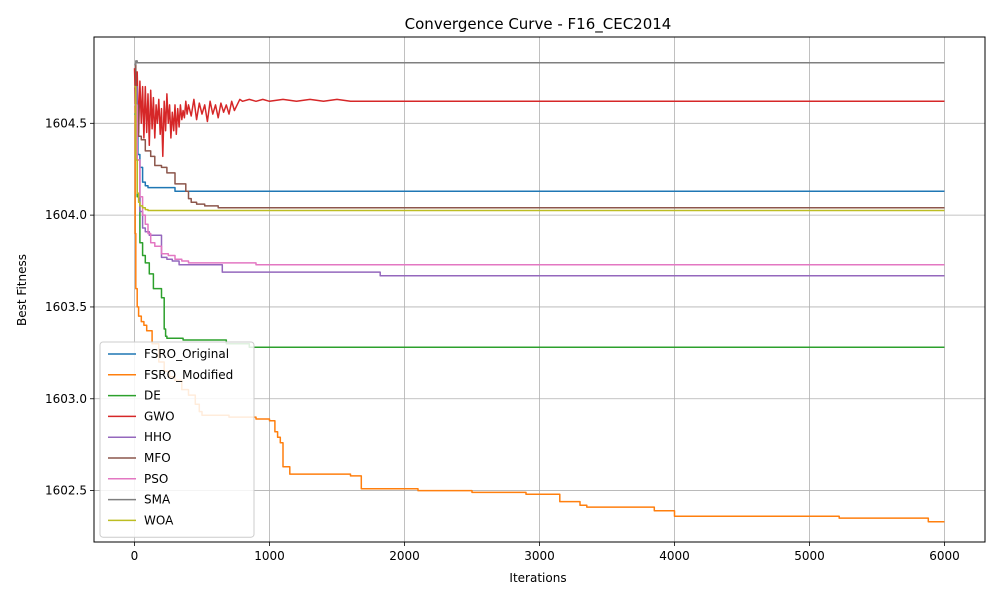  Describe the element at coordinates (157, 458) in the screenshot. I see `legend-label-mfo: MFO` at that location.